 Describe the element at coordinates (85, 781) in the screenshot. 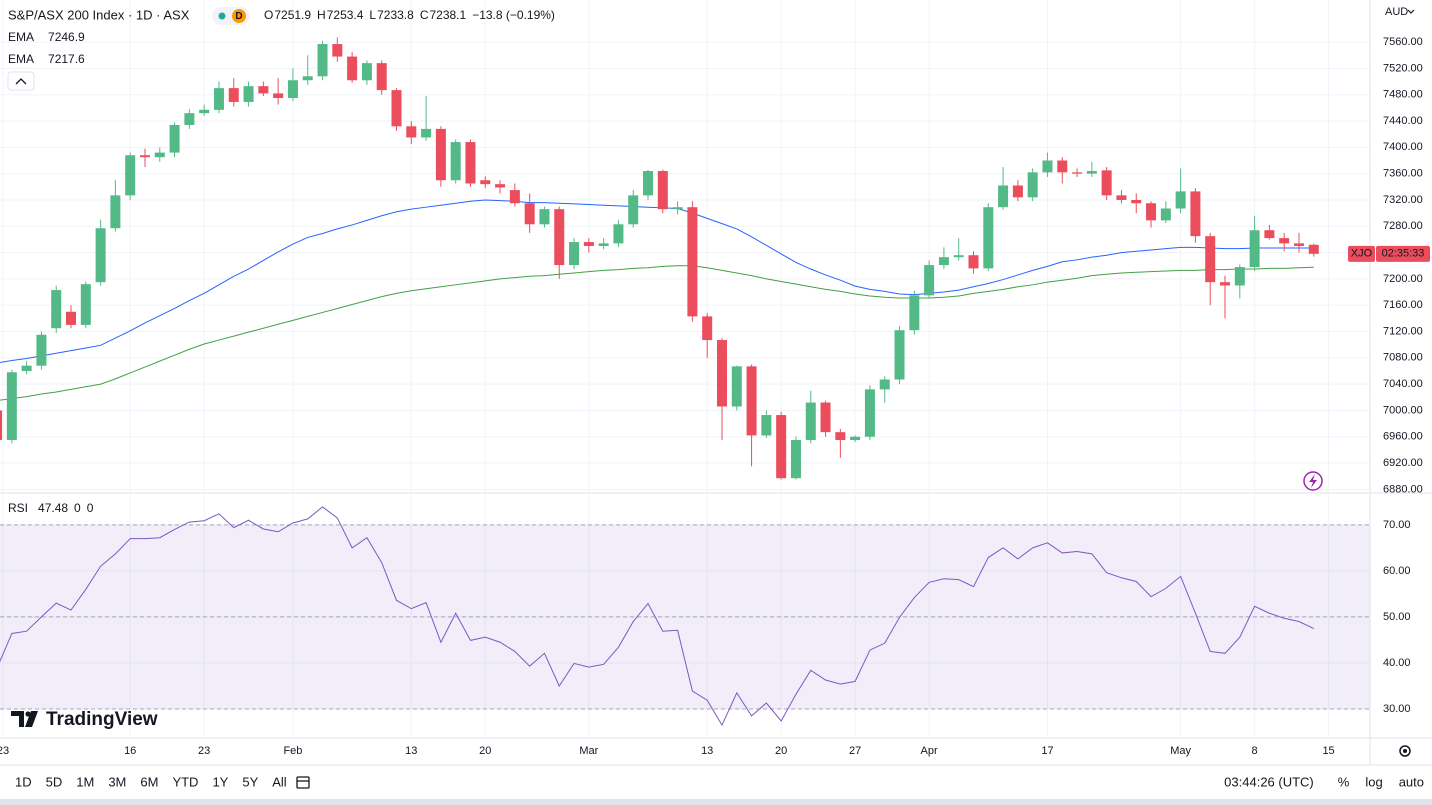

I see `range-button: 1M` at that location.